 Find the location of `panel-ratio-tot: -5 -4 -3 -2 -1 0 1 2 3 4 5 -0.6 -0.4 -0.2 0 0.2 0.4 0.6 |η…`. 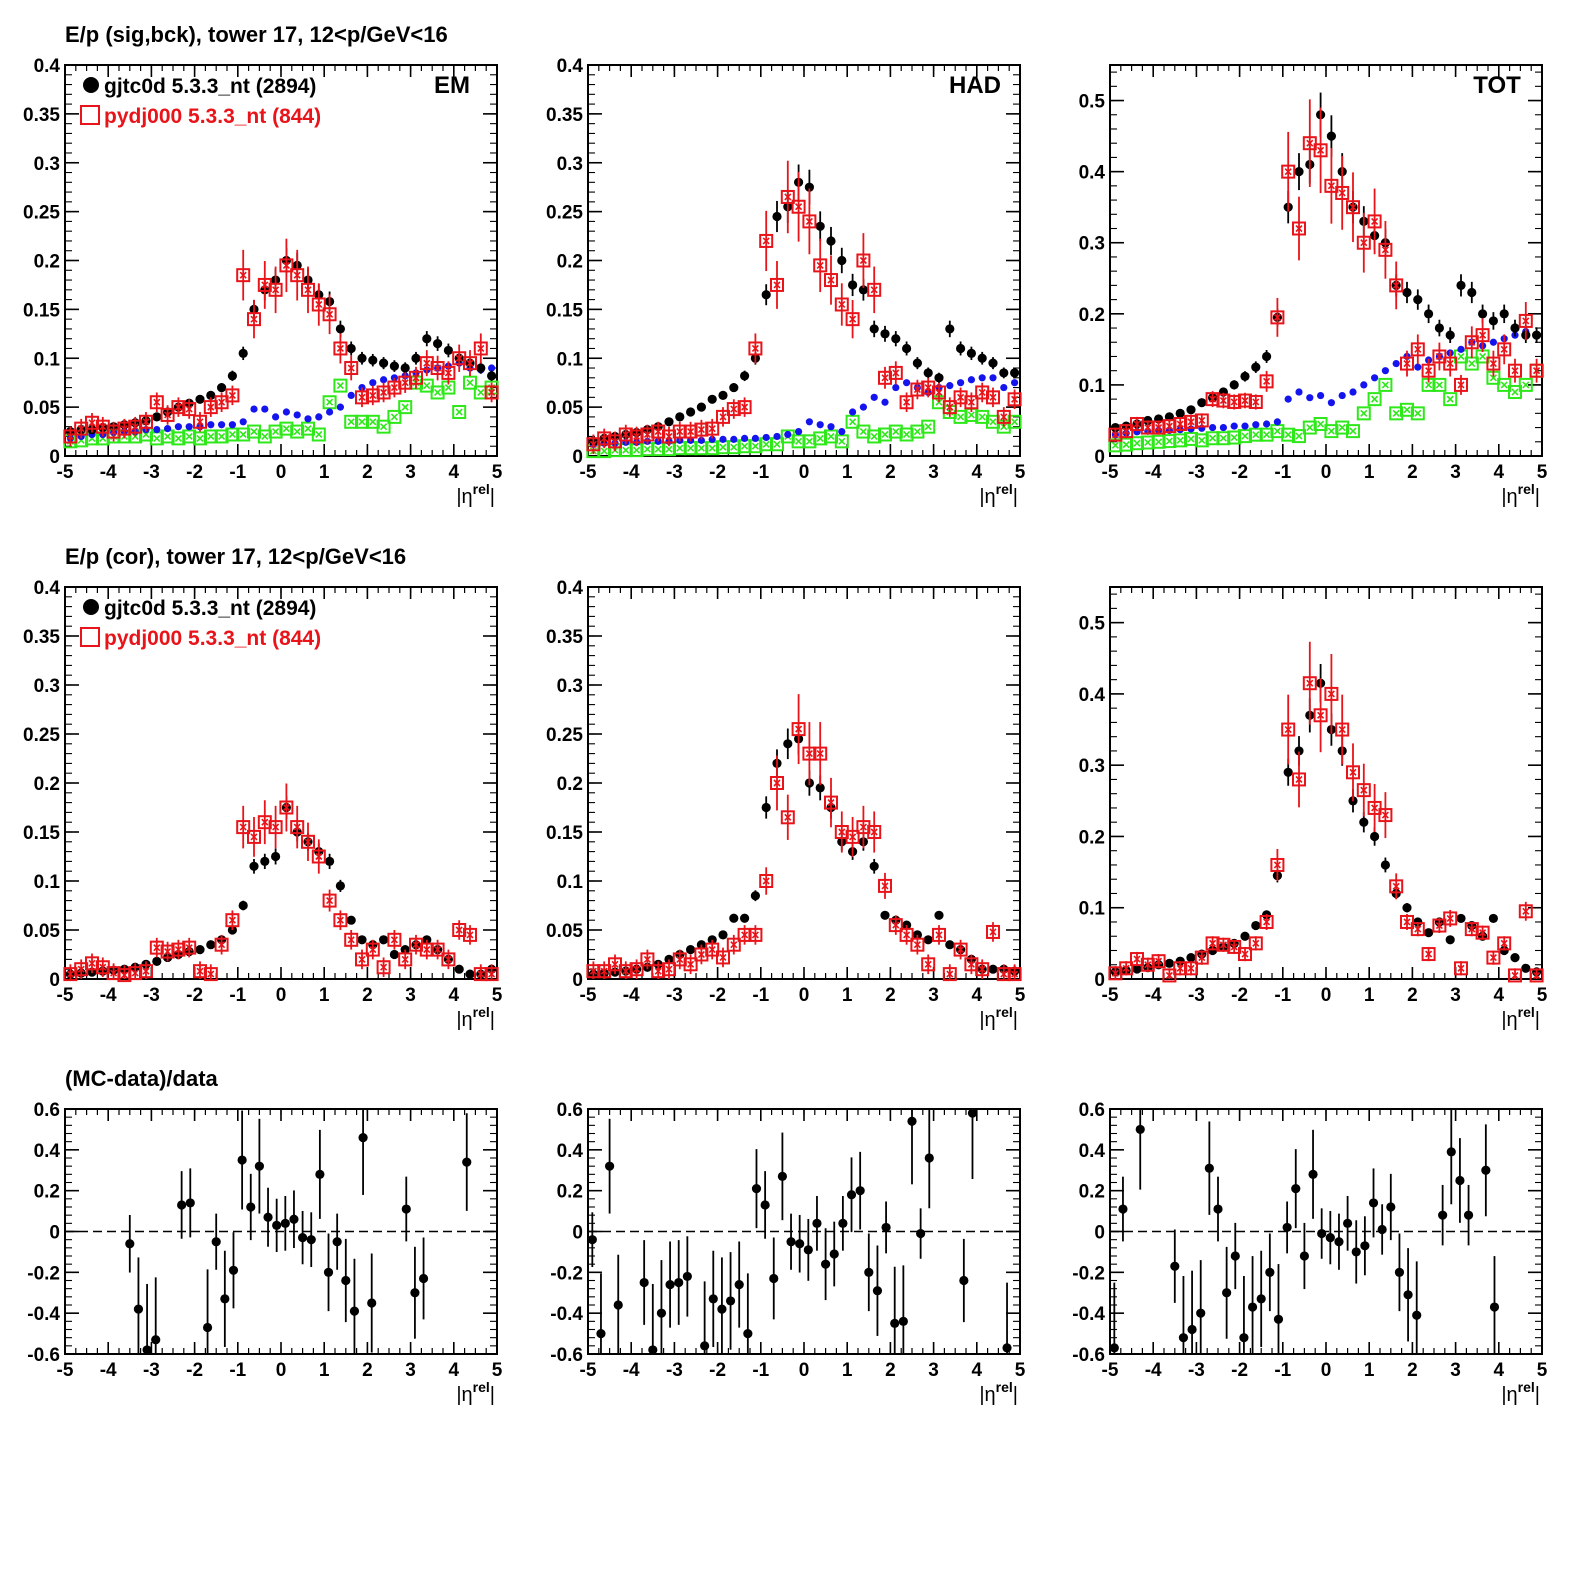

panel-ratio-tot: -5 -4 -3 -2 -1 0 1 2 3 4 5 -0.6 -0.4 -0.2 0 0.2 0.4 0.6 |η… is located at coordinates (1309, 1253).